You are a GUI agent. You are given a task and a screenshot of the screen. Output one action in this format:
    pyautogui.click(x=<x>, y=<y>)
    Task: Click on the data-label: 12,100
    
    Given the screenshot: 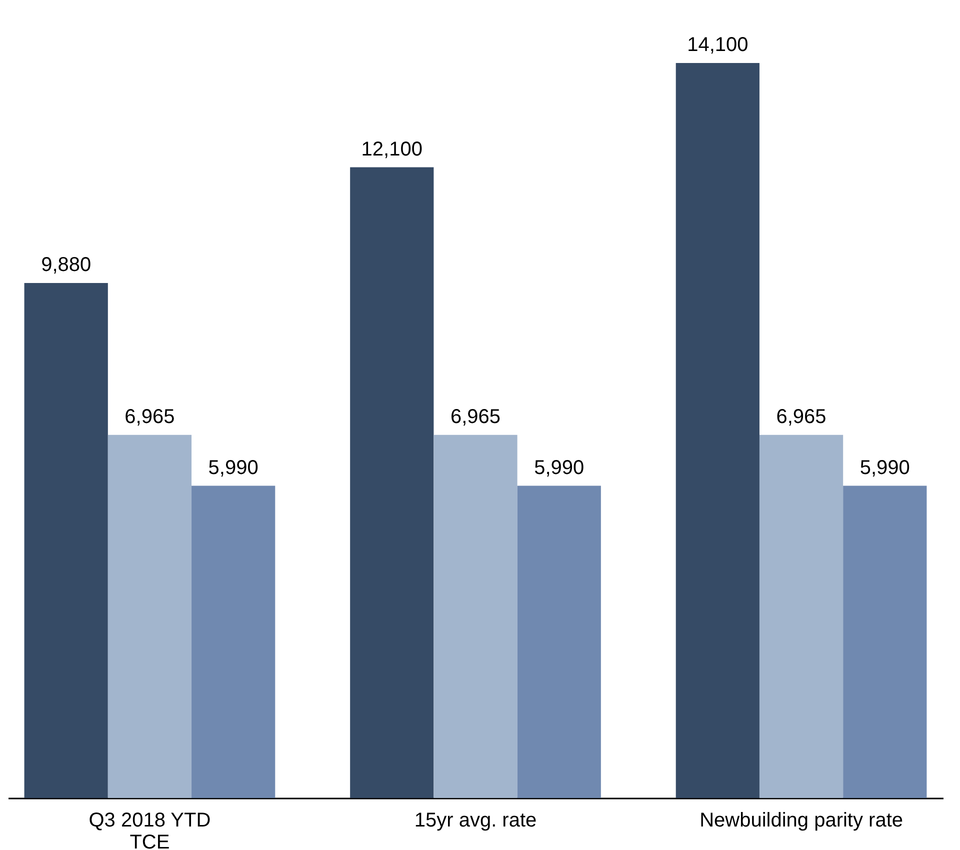 What is the action you would take?
    pyautogui.click(x=391, y=149)
    